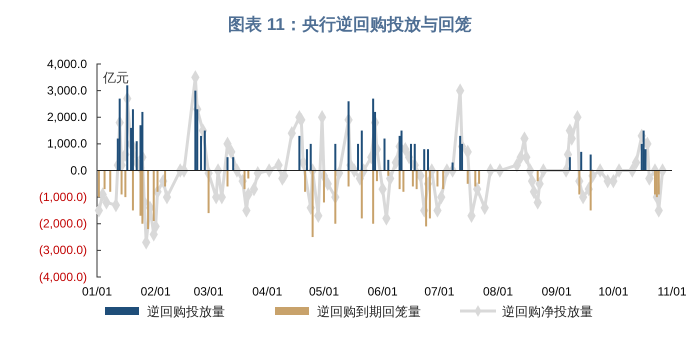  What do you see at coordinates (557, 291) in the screenshot?
I see `x-tick-label: 09/01` at bounding box center [557, 291].